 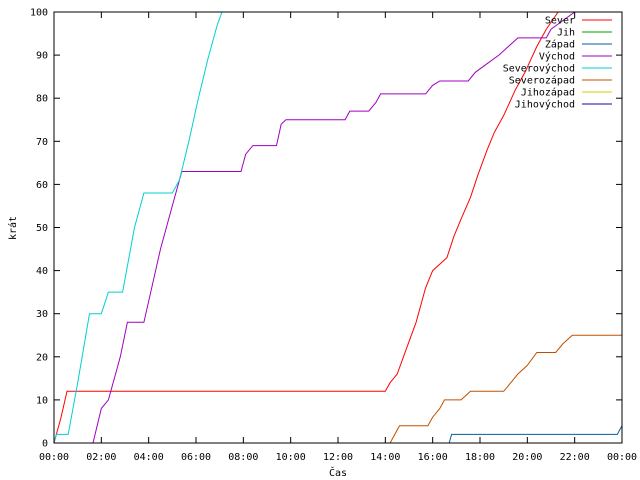 What do you see at coordinates (557, 57) in the screenshot?
I see `legend-label: Východ` at bounding box center [557, 57].